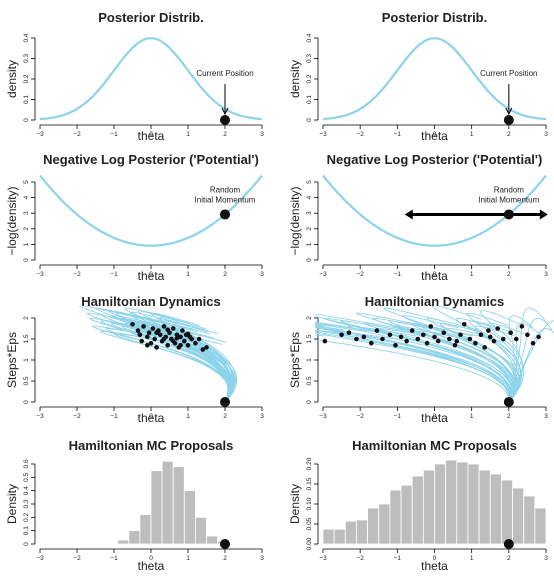  I want to click on arrow-right-icon, so click(543, 214).